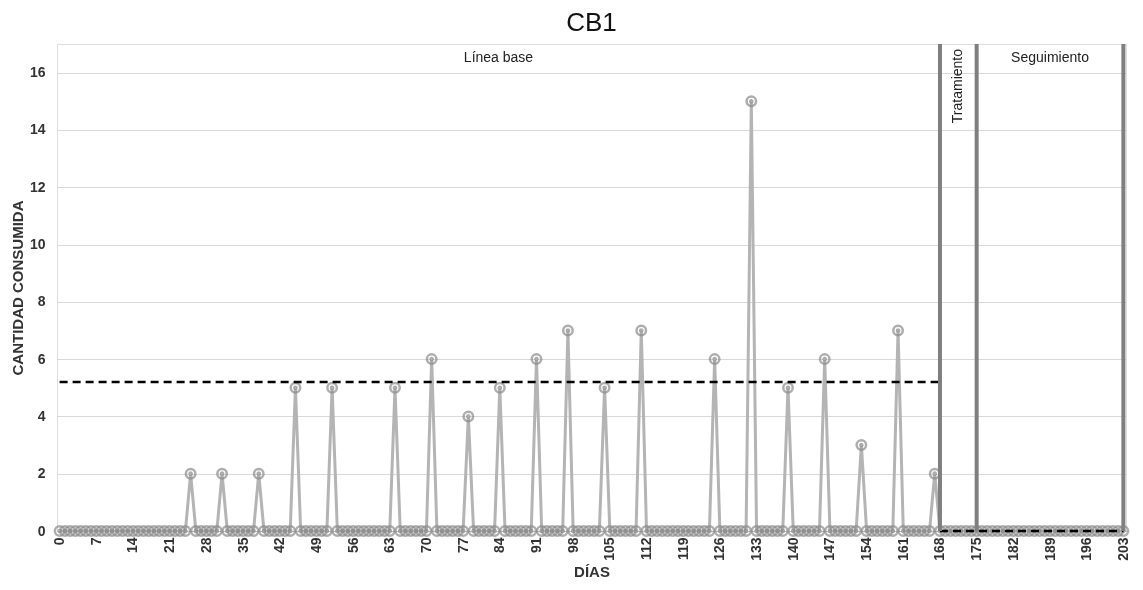  What do you see at coordinates (829, 549) in the screenshot?
I see `x-tick-label: 147` at bounding box center [829, 549].